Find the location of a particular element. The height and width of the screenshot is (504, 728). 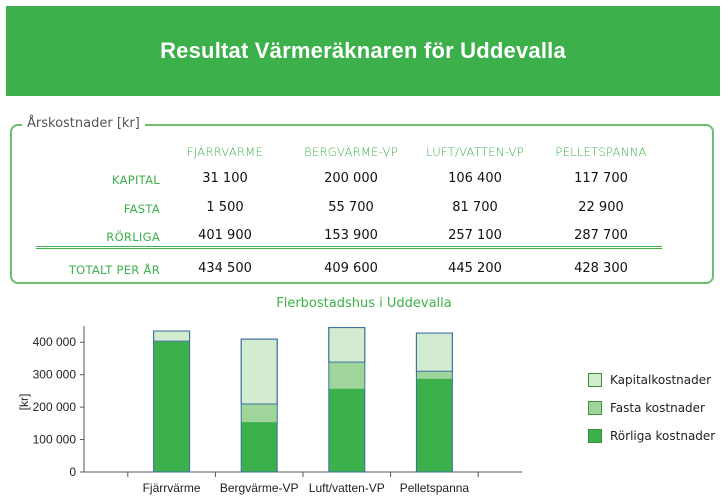

table-cell: 257 100 is located at coordinates (475, 235).